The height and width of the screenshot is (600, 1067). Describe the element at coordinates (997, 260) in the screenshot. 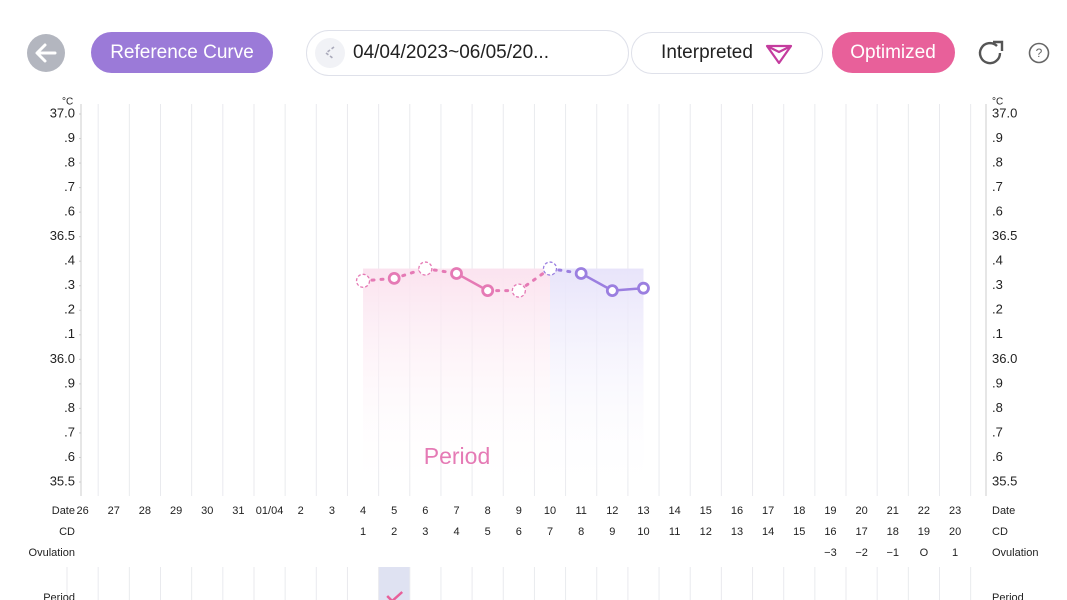

I see `y2-tick-label: .4` at that location.